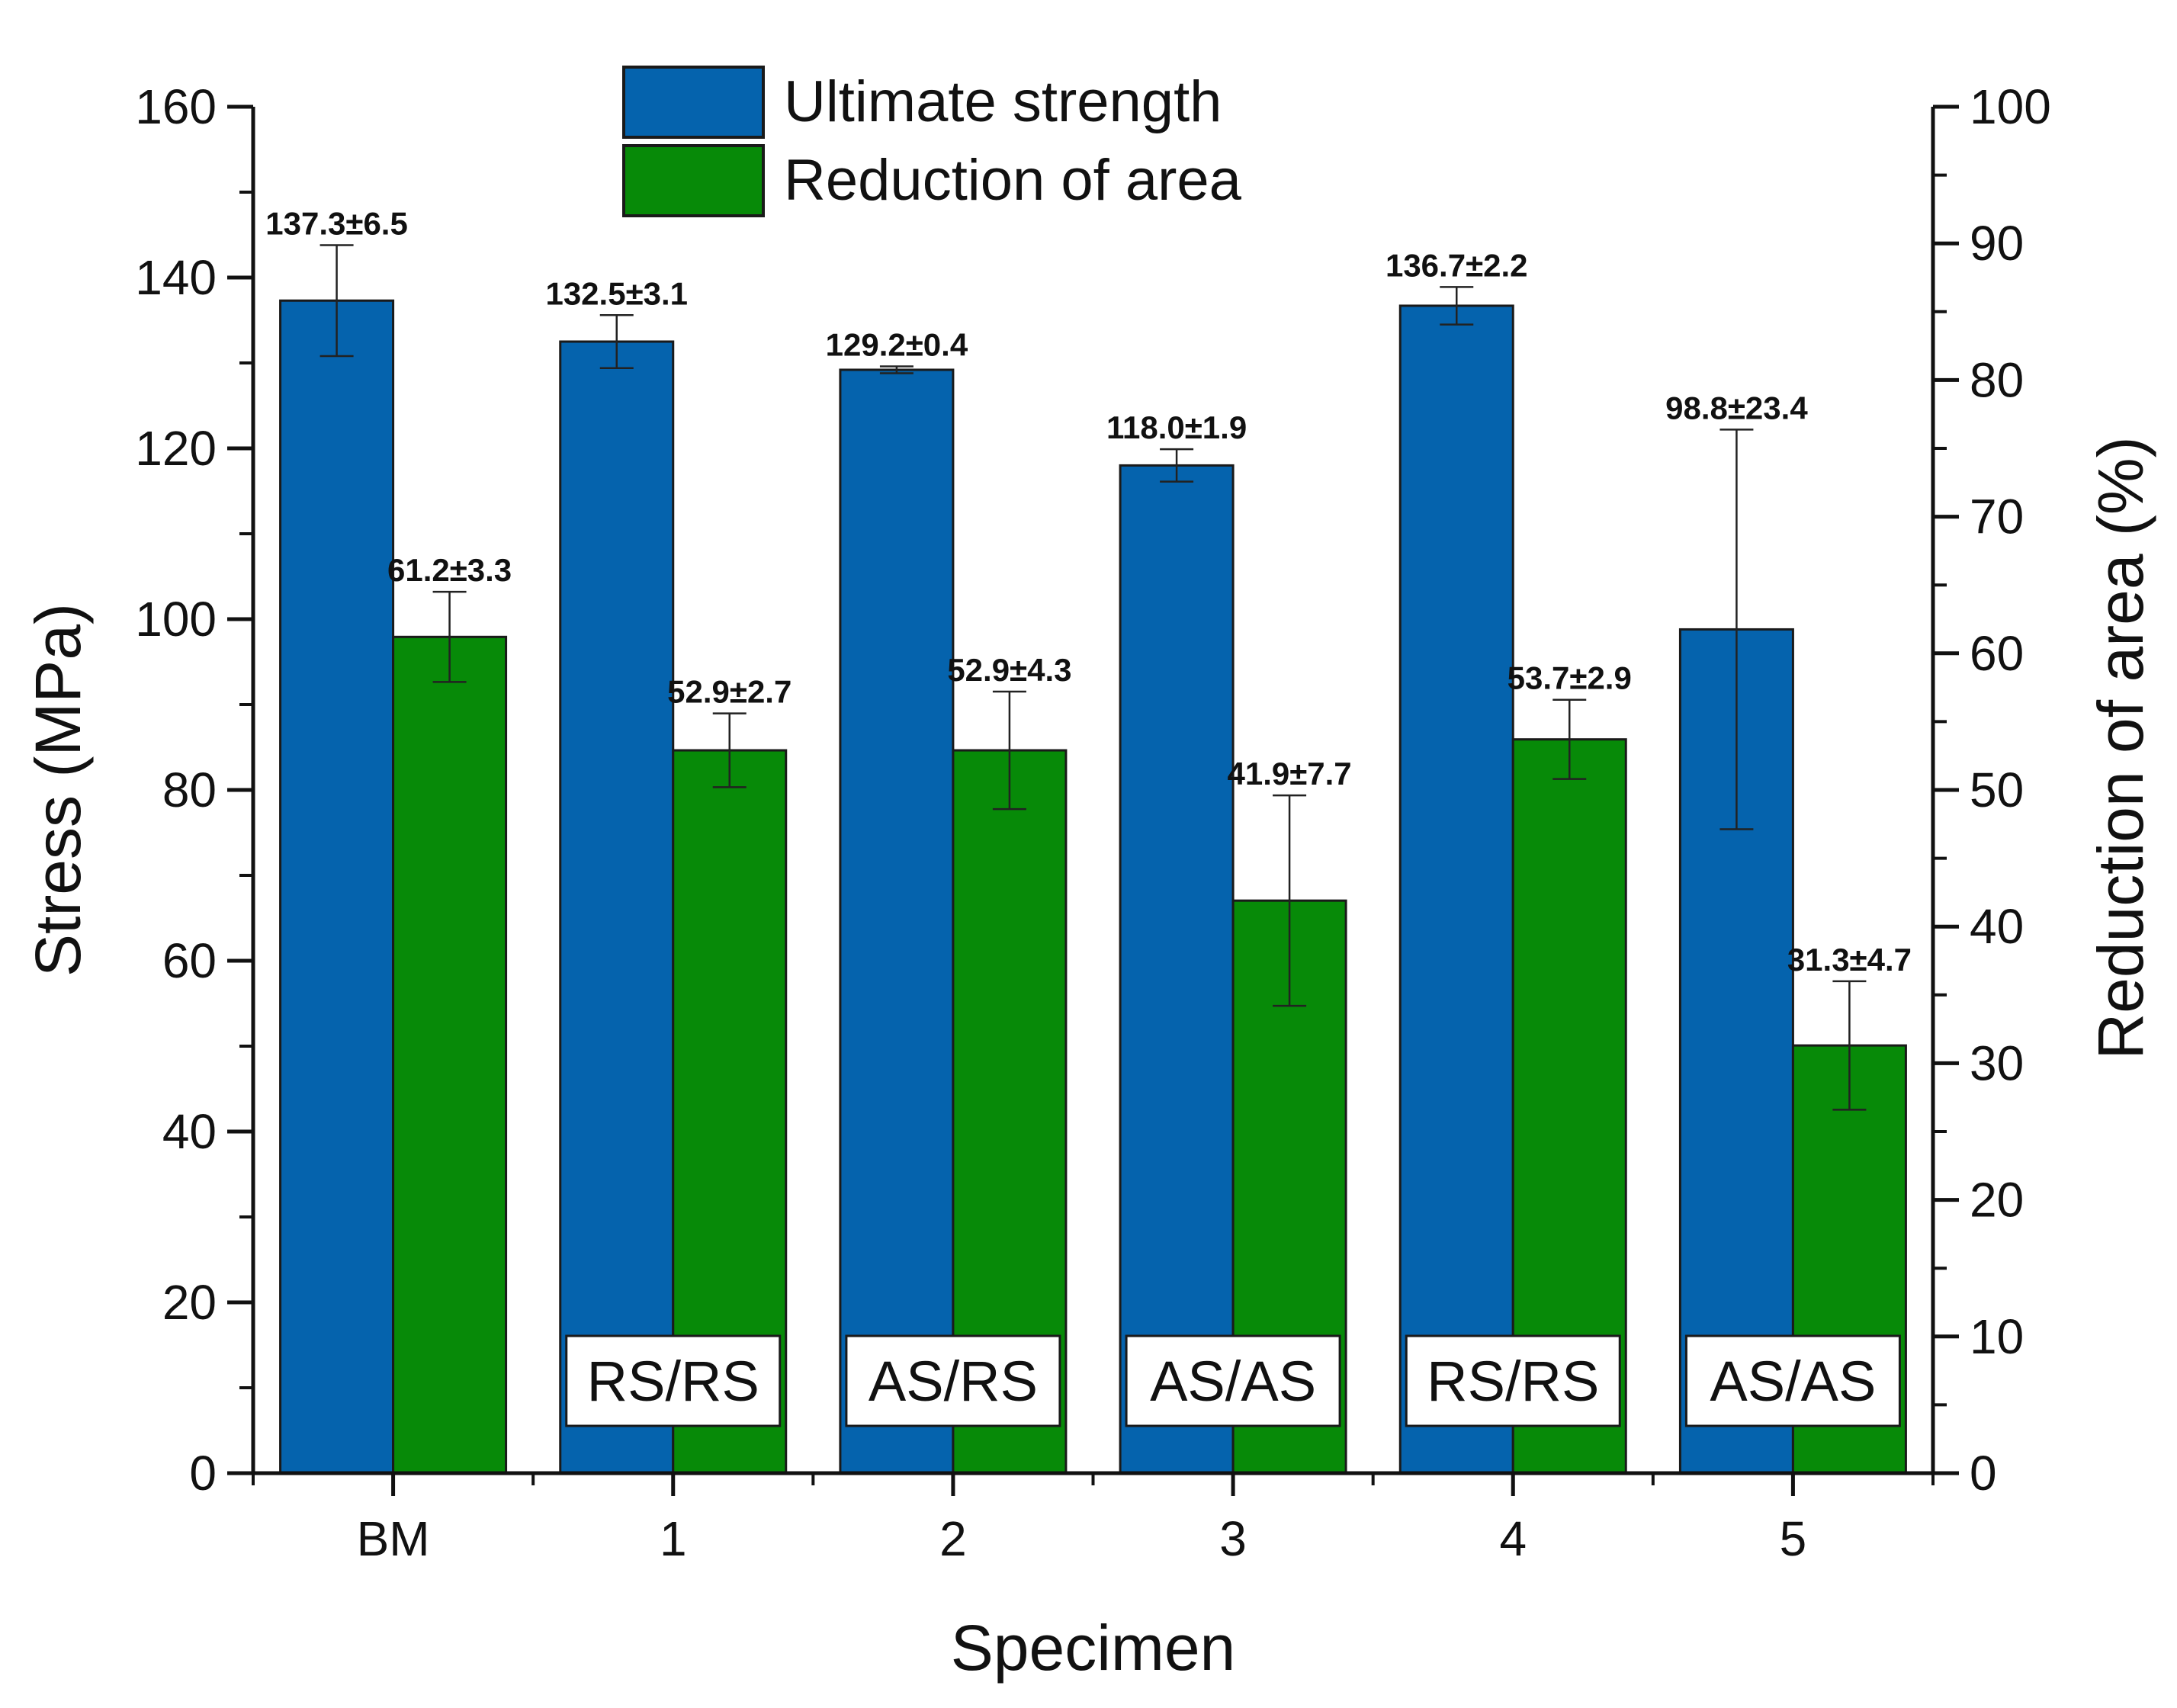 Image resolution: width=2177 pixels, height=1708 pixels. Describe the element at coordinates (2120, 747) in the screenshot. I see `y2-axis-title: Reduction of area (%)` at that location.